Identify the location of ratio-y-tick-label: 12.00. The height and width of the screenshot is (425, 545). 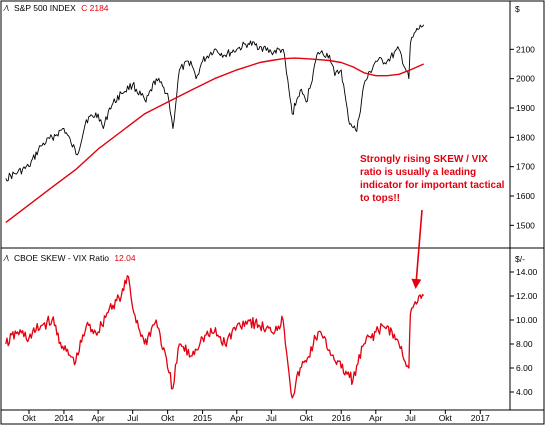
(527, 296).